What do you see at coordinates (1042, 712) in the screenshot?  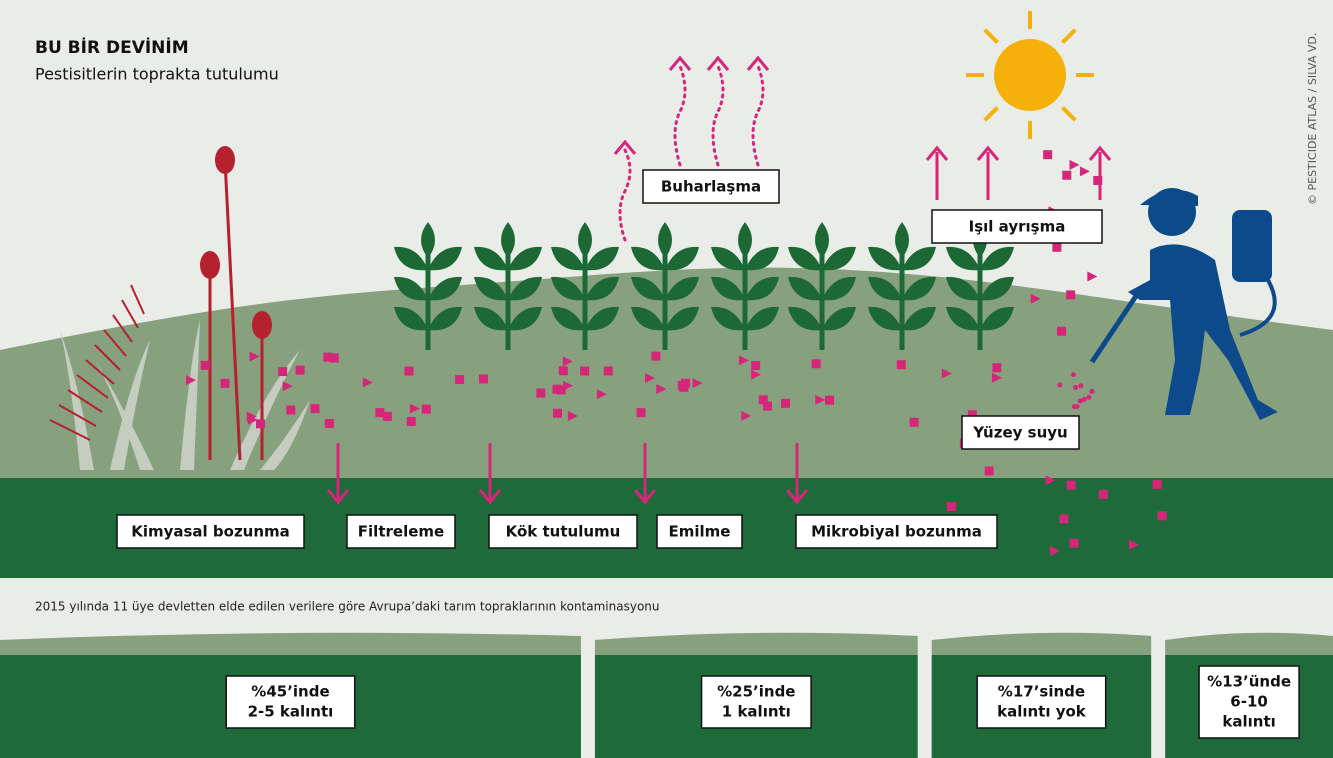 I see `segment-label: kalıntı yok` at bounding box center [1042, 712].